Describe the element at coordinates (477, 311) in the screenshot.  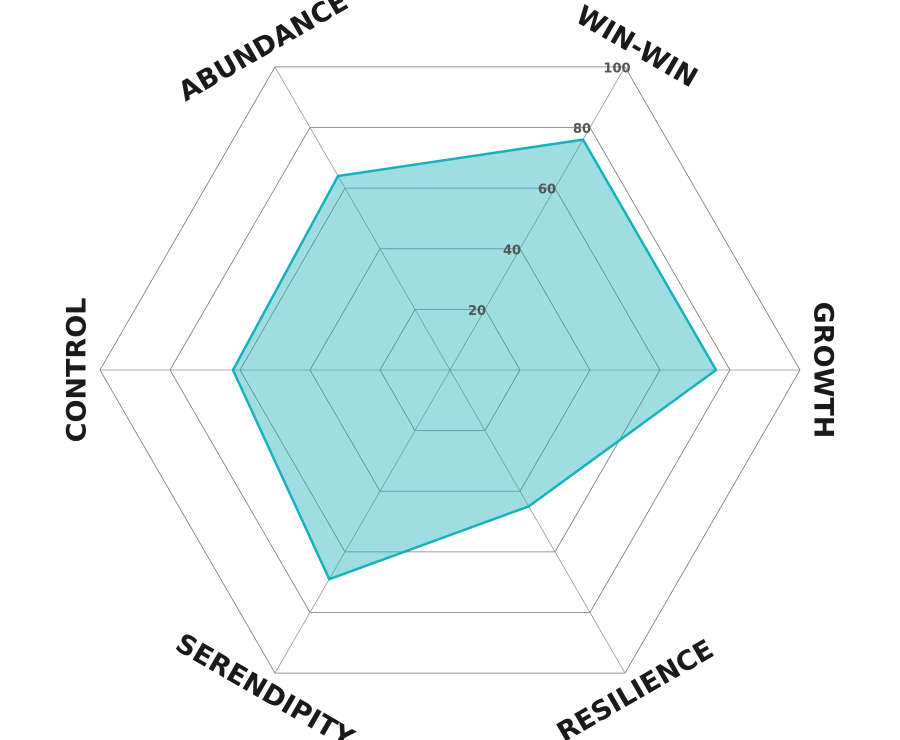
I see `r-tick-label: 20` at that location.